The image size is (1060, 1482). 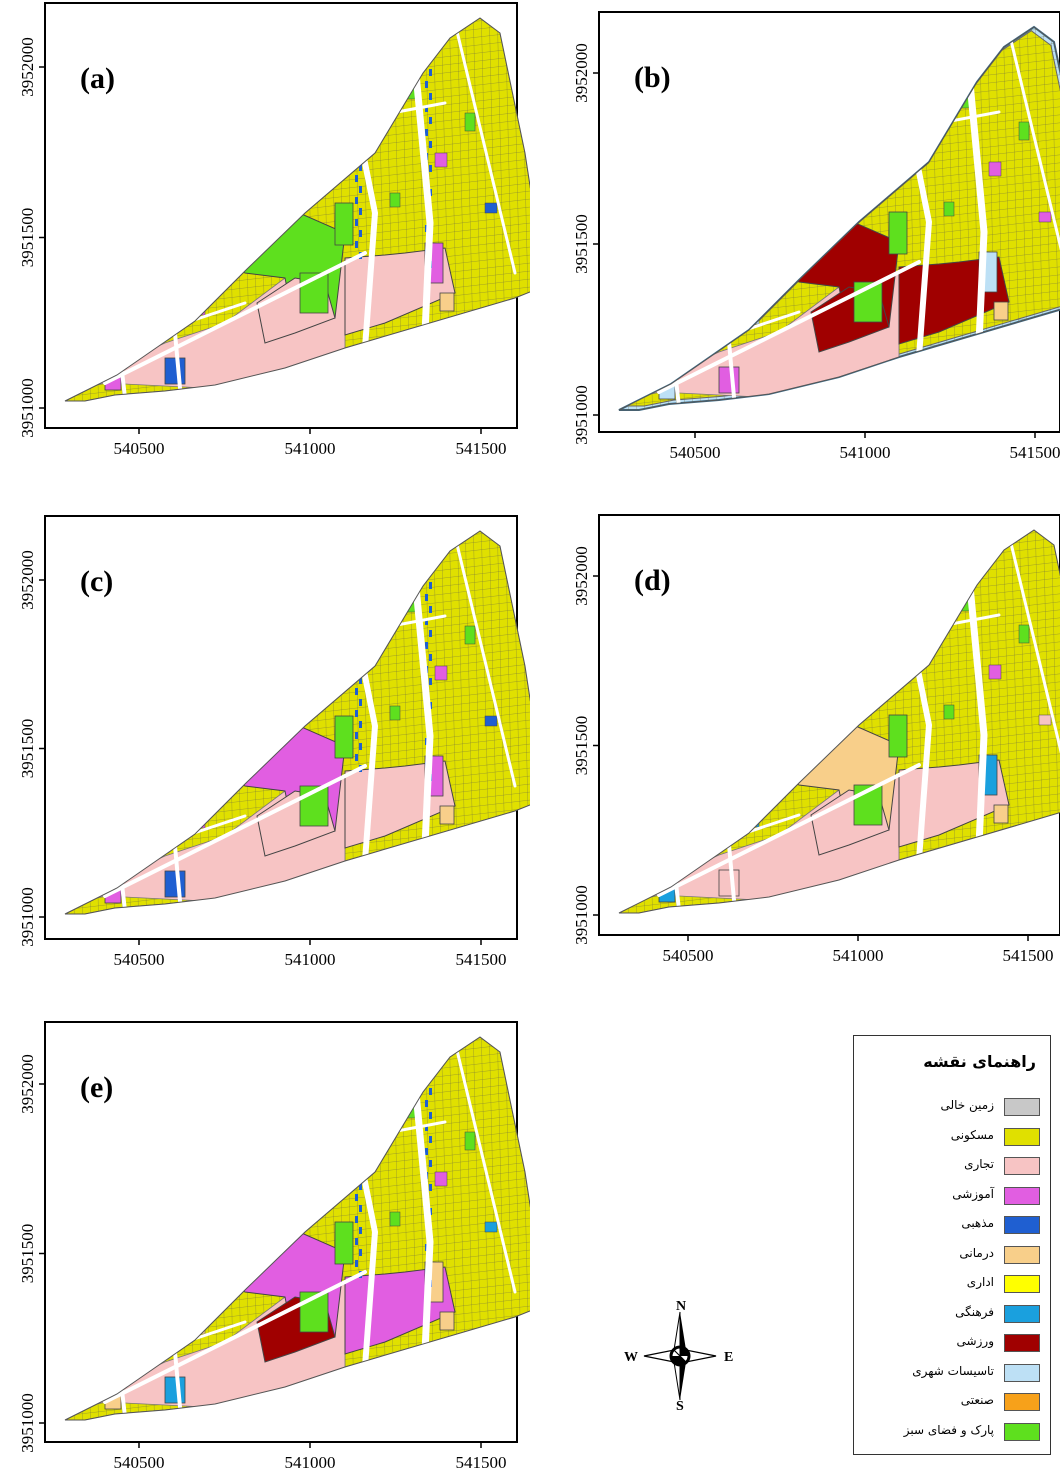 What do you see at coordinates (631, 1357) in the screenshot?
I see `compass-w: W` at bounding box center [631, 1357].